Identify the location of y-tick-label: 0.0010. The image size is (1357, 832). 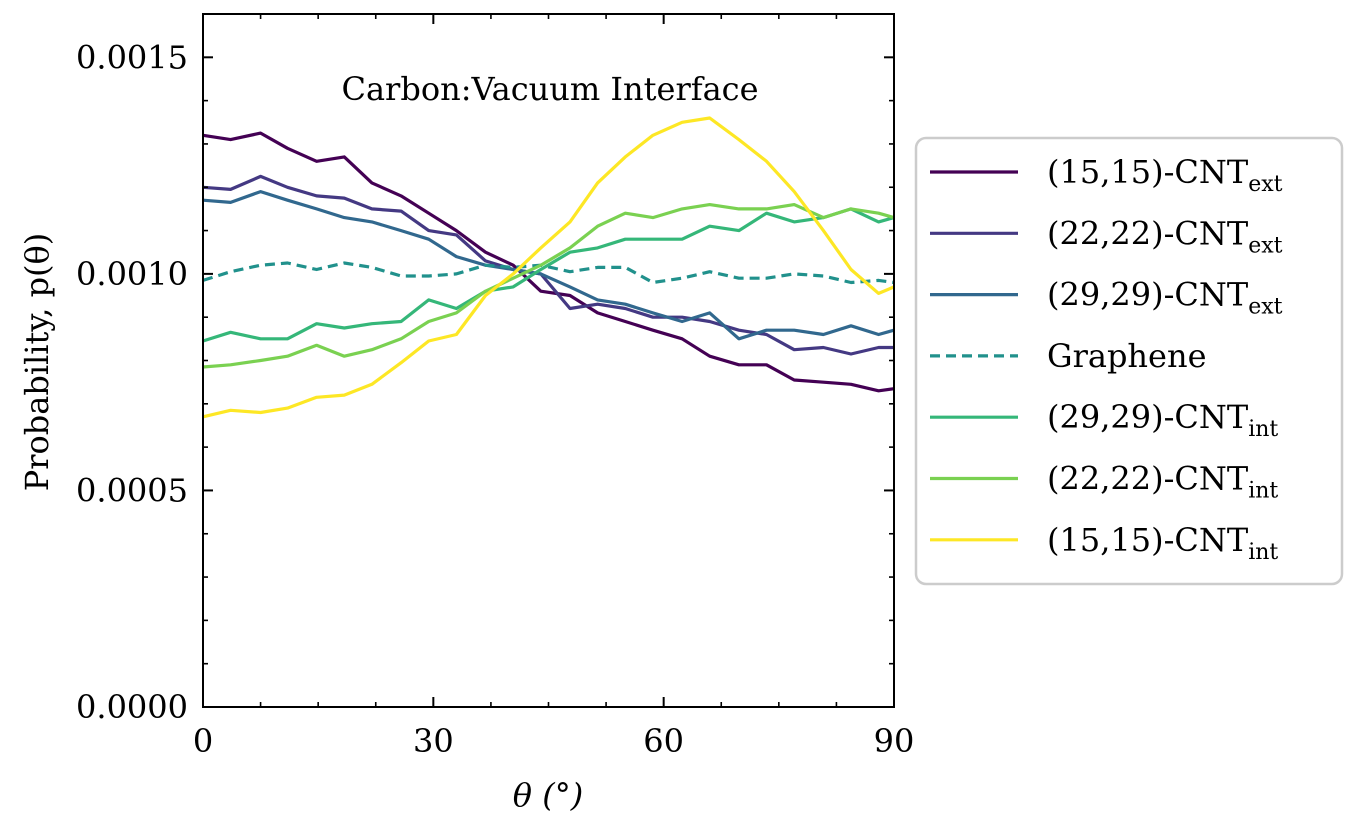
(132, 274).